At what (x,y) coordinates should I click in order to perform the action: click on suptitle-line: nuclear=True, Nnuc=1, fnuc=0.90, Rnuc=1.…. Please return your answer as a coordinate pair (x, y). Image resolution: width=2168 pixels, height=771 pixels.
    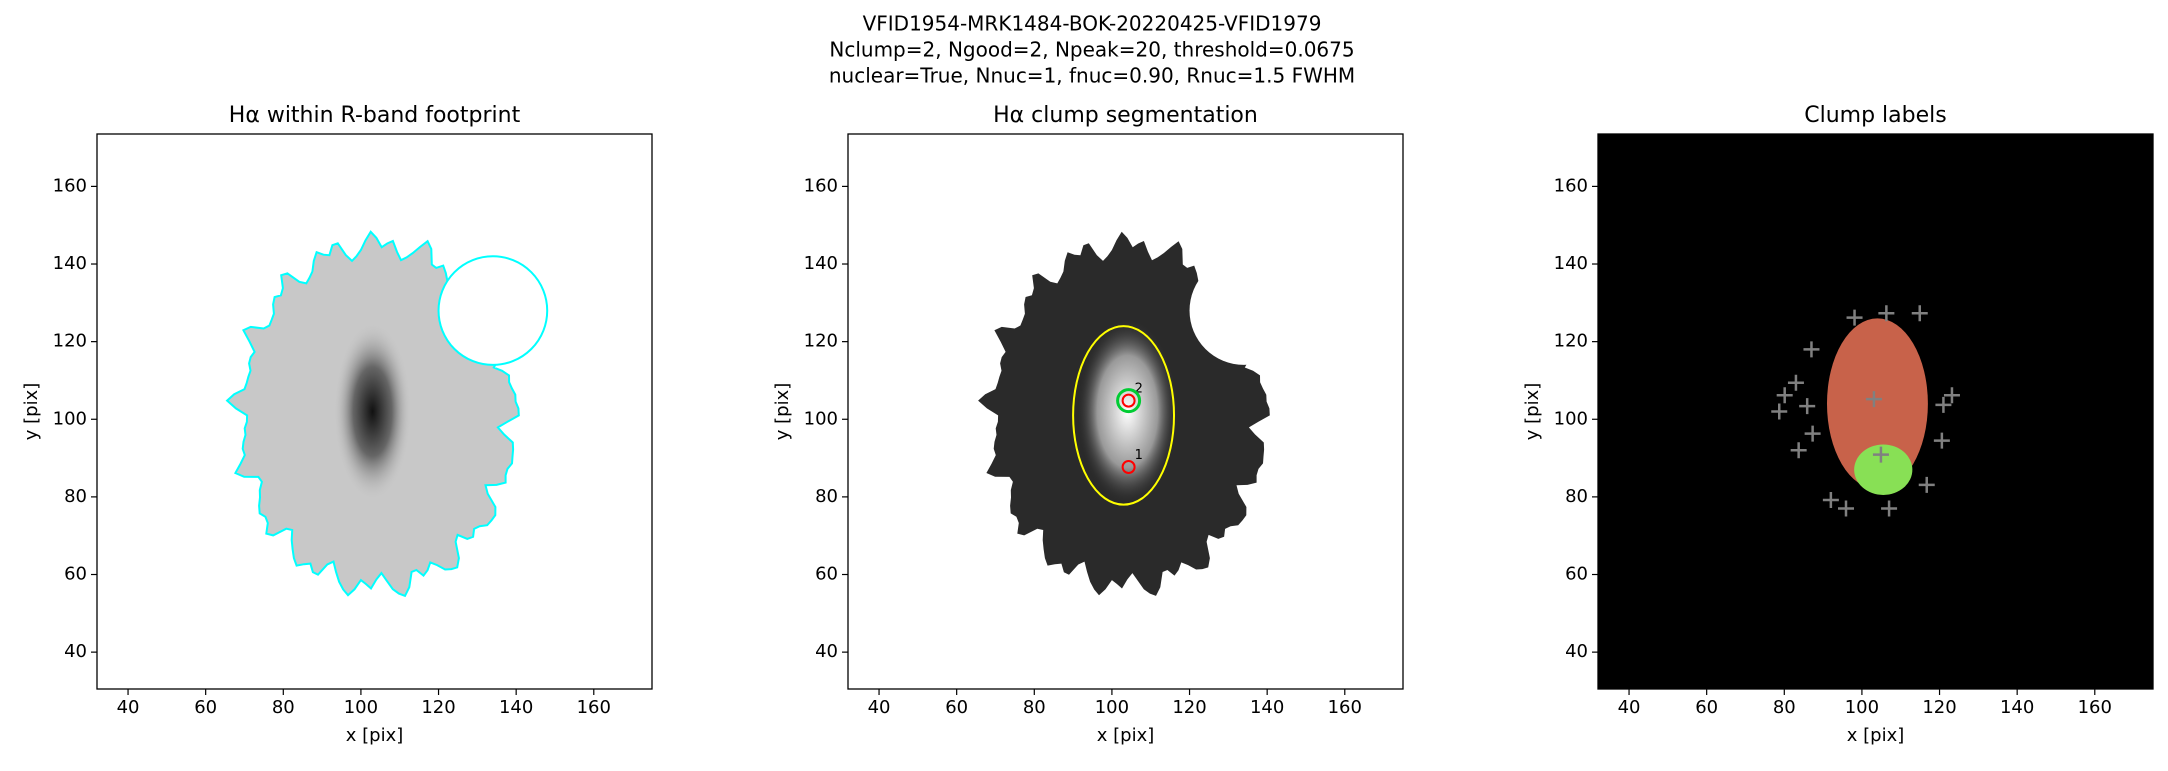
    Looking at the image, I should click on (1092, 76).